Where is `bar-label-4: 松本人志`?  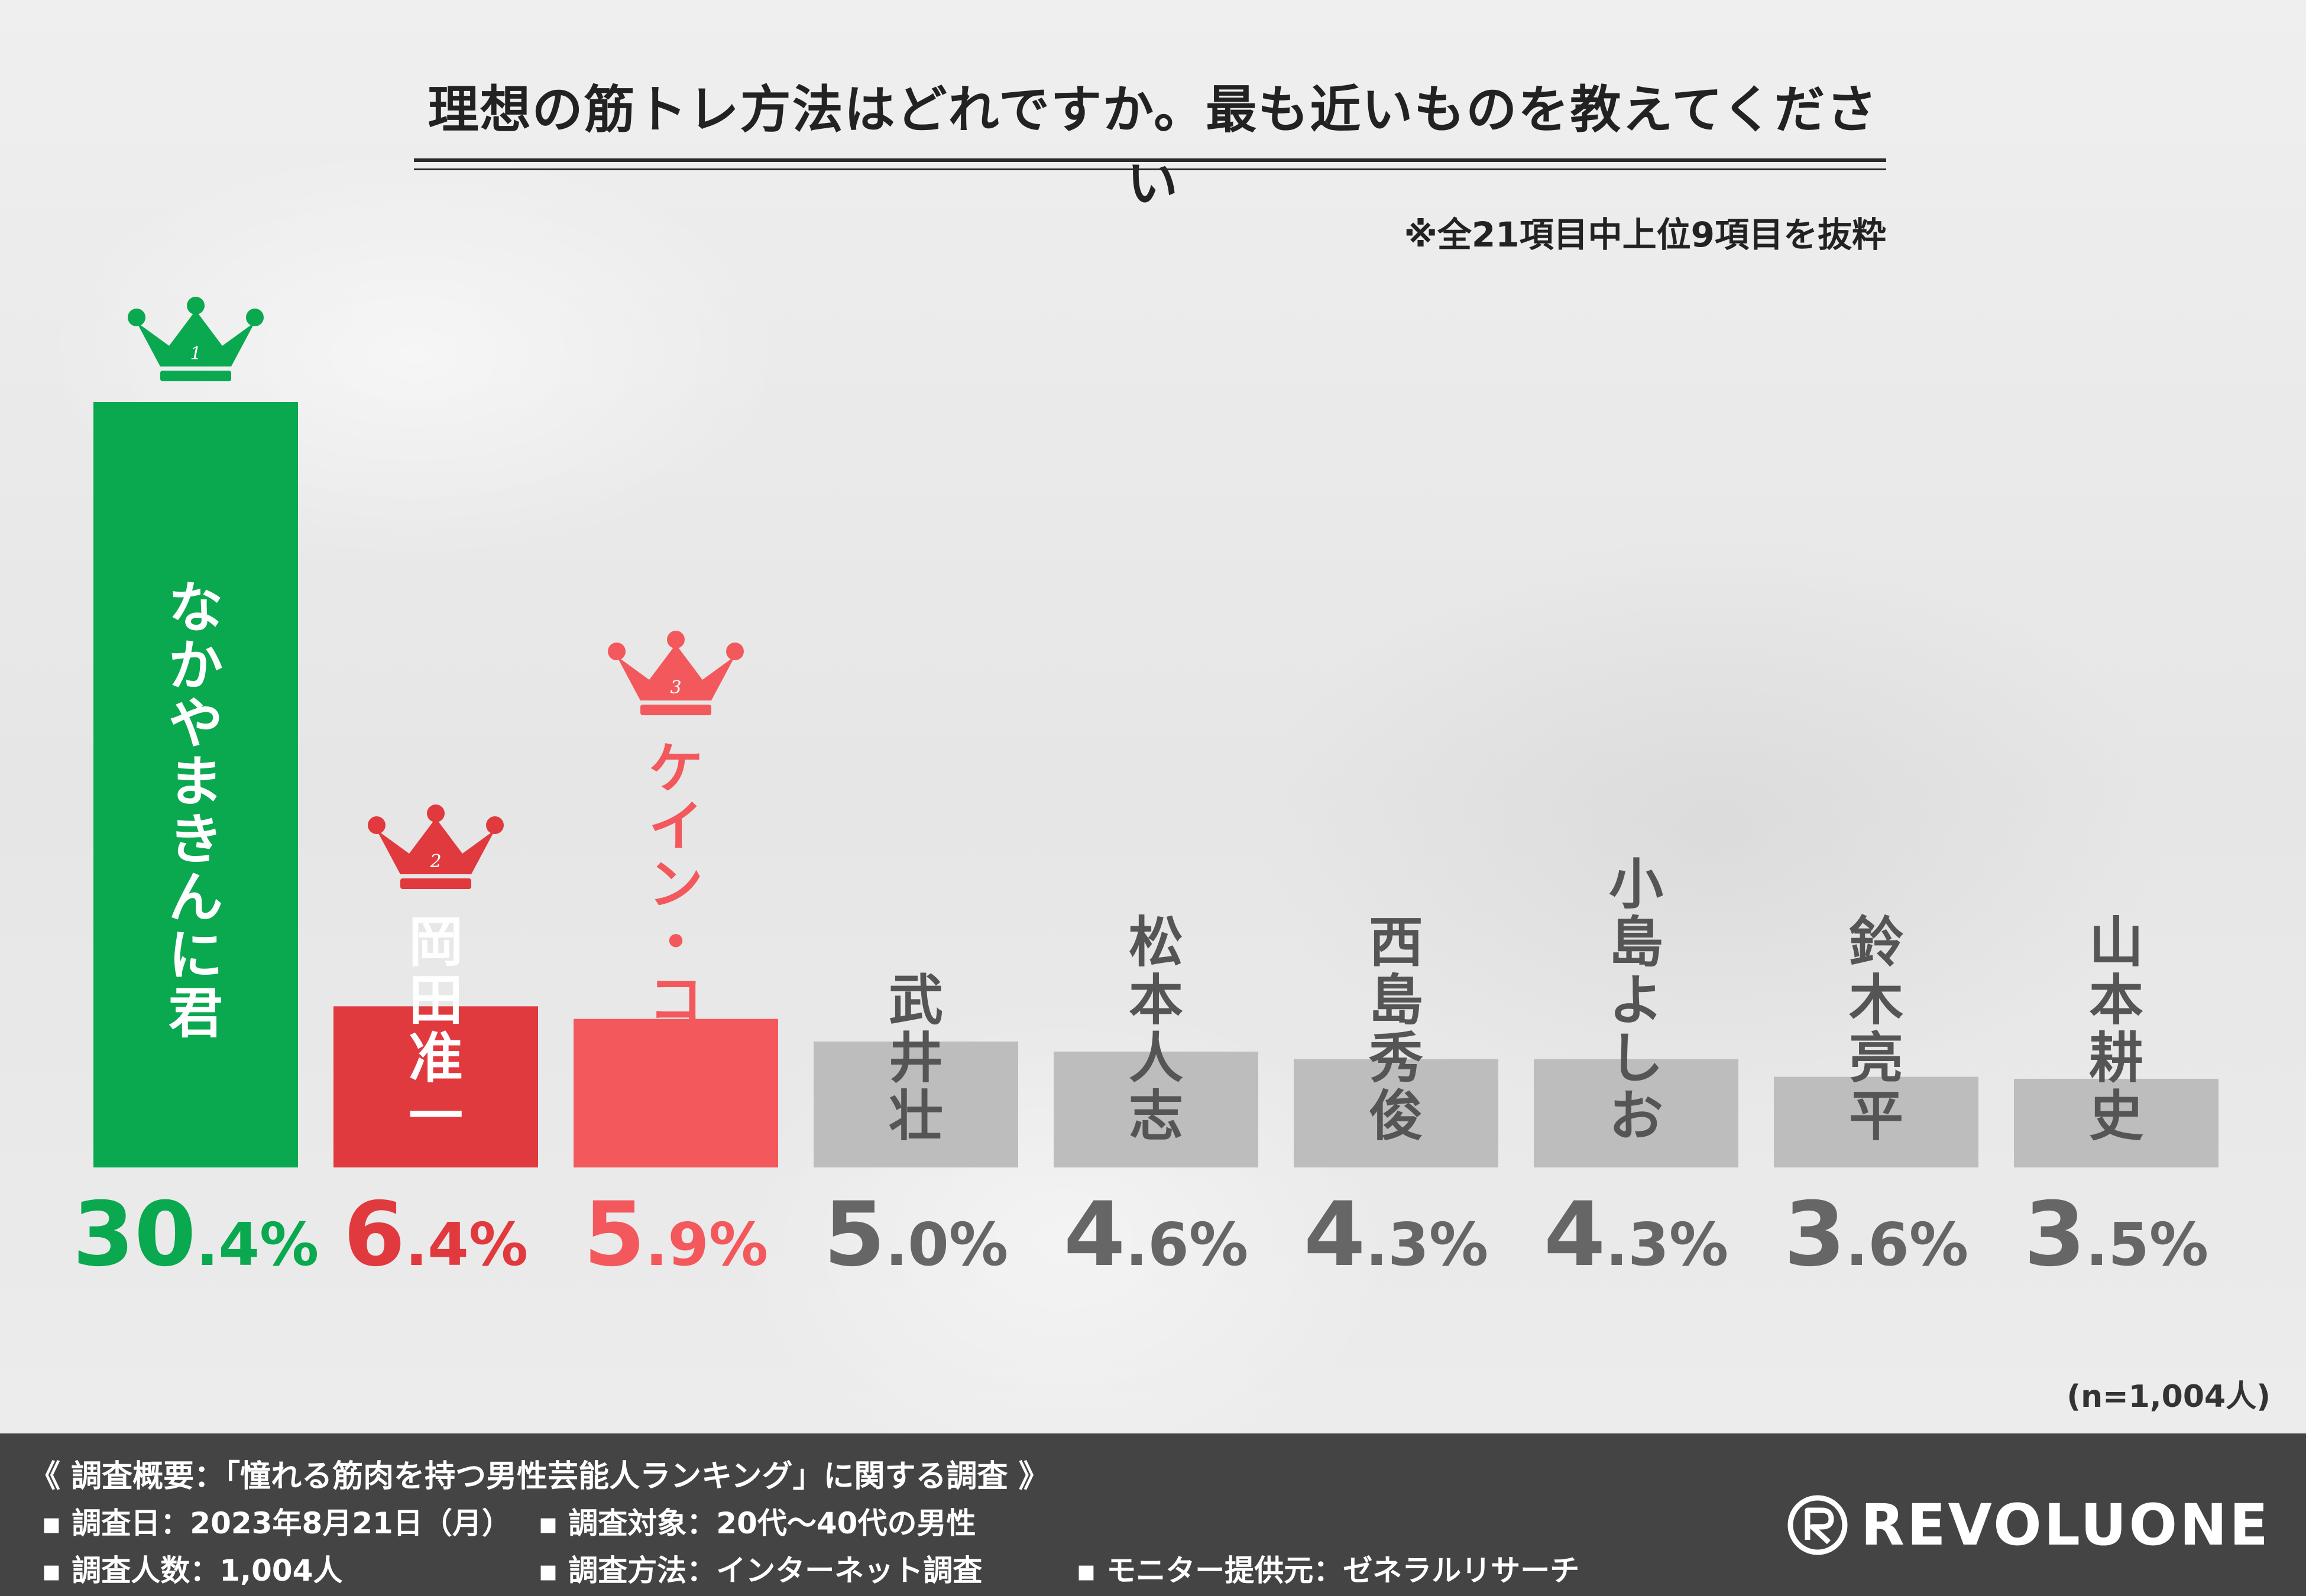 bar-label-4: 松本人志 is located at coordinates (1156, 1029).